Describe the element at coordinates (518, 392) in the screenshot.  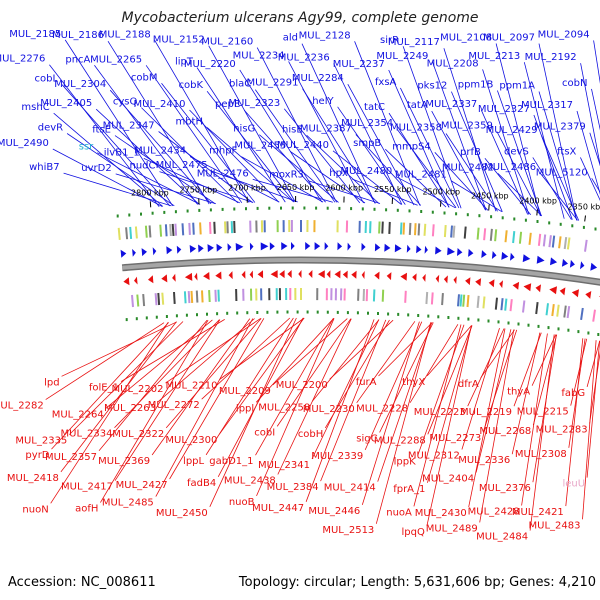
I see `reverse-gene-label: thyA` at that location.